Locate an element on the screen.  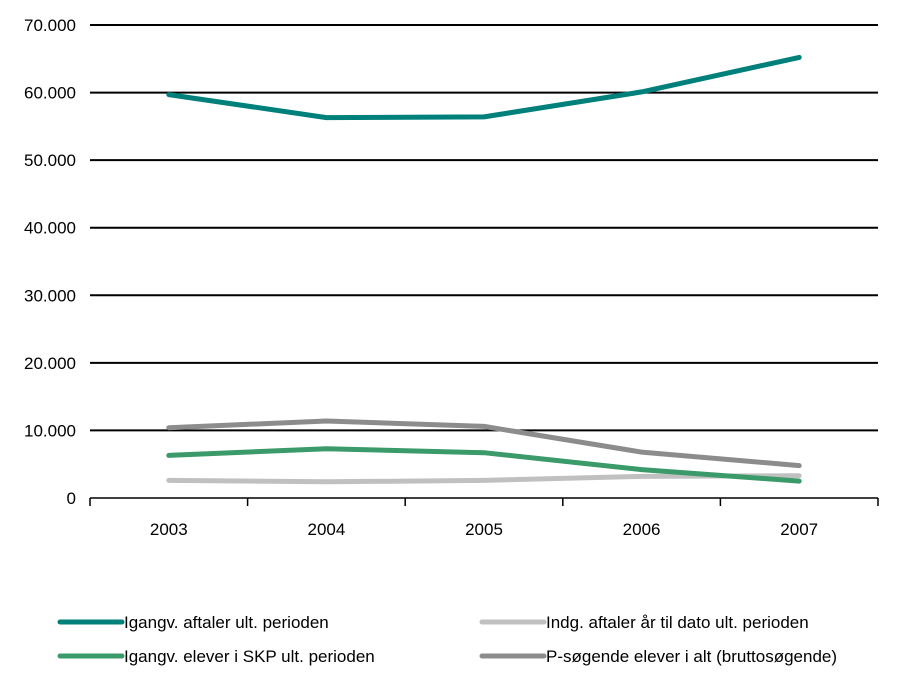
y-tick-label: 70.000 is located at coordinates (50, 25).